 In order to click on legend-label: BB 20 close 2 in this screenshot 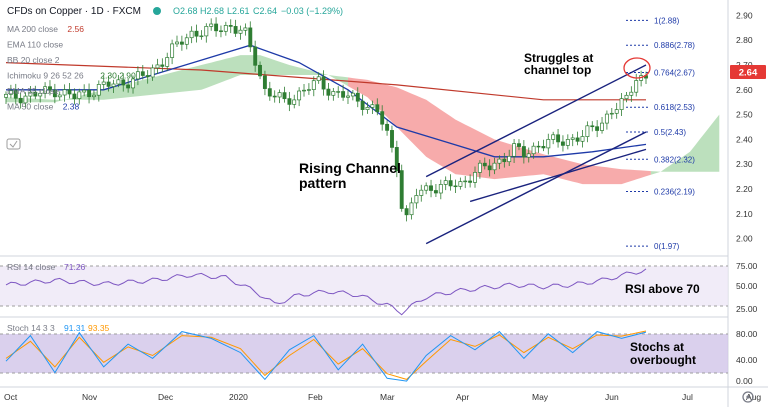, I will do `click(33, 60)`.